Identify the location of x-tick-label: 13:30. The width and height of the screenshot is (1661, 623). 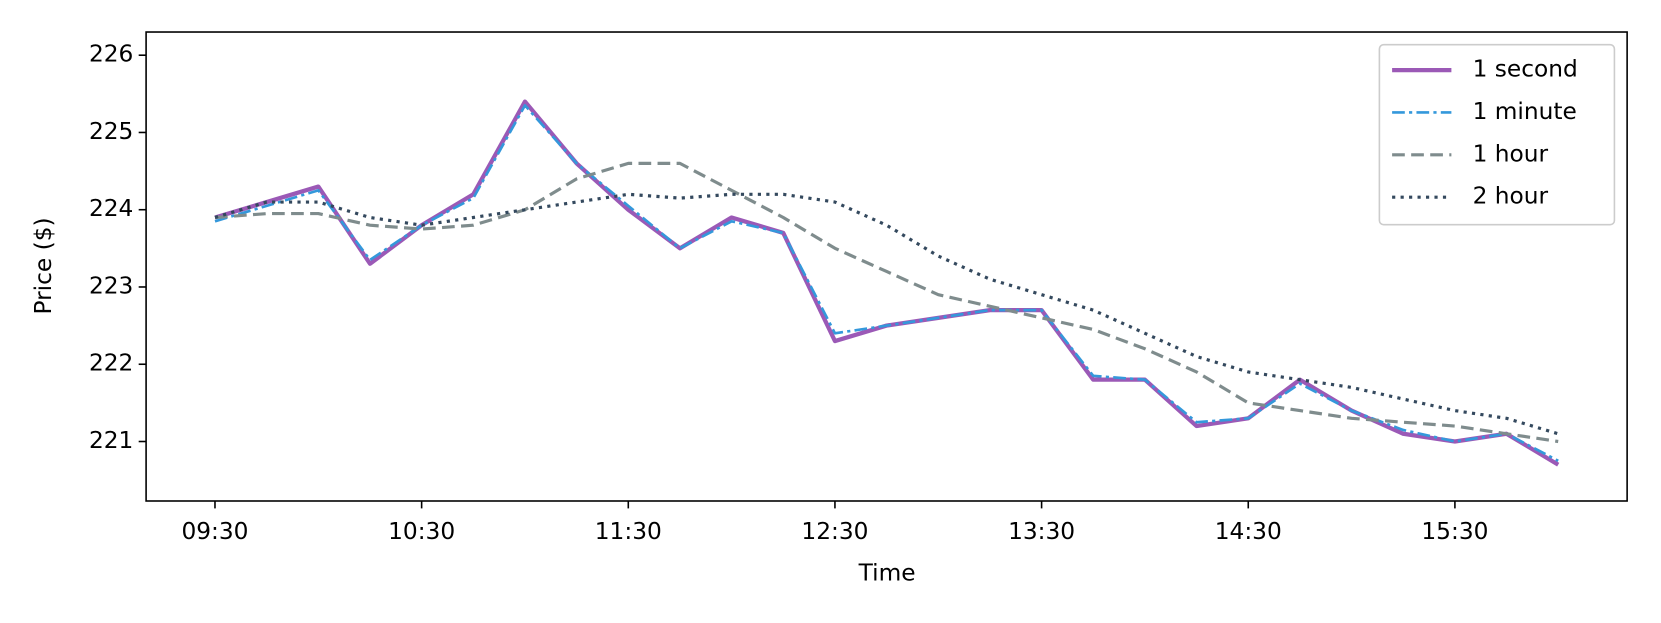
(1041, 531).